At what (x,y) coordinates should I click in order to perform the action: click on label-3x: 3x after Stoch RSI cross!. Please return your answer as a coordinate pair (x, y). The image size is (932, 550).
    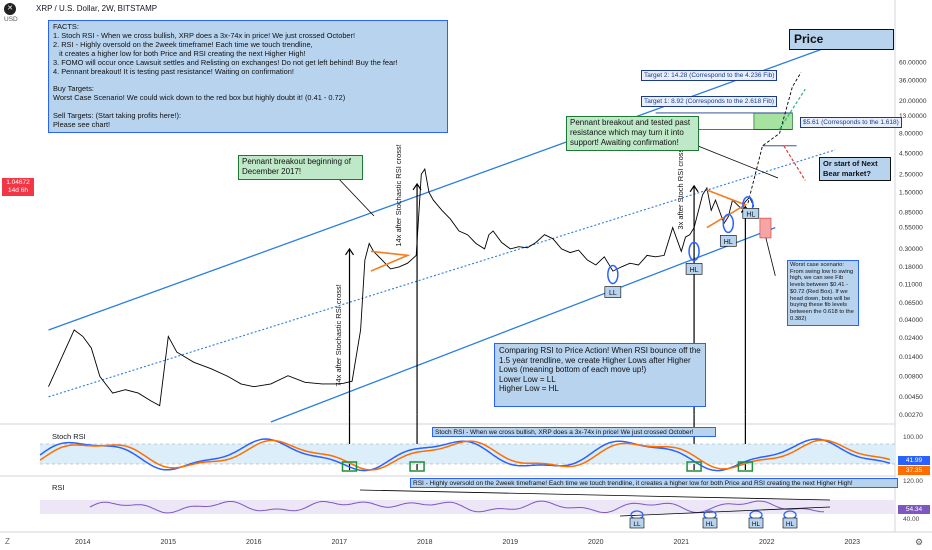
    Looking at the image, I should click on (680, 188).